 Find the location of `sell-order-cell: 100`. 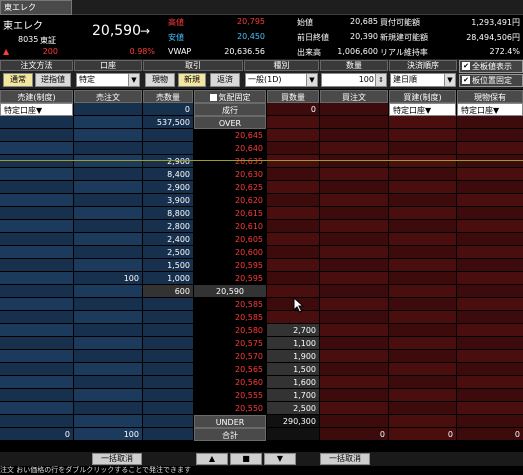

sell-order-cell: 100 is located at coordinates (108, 278).